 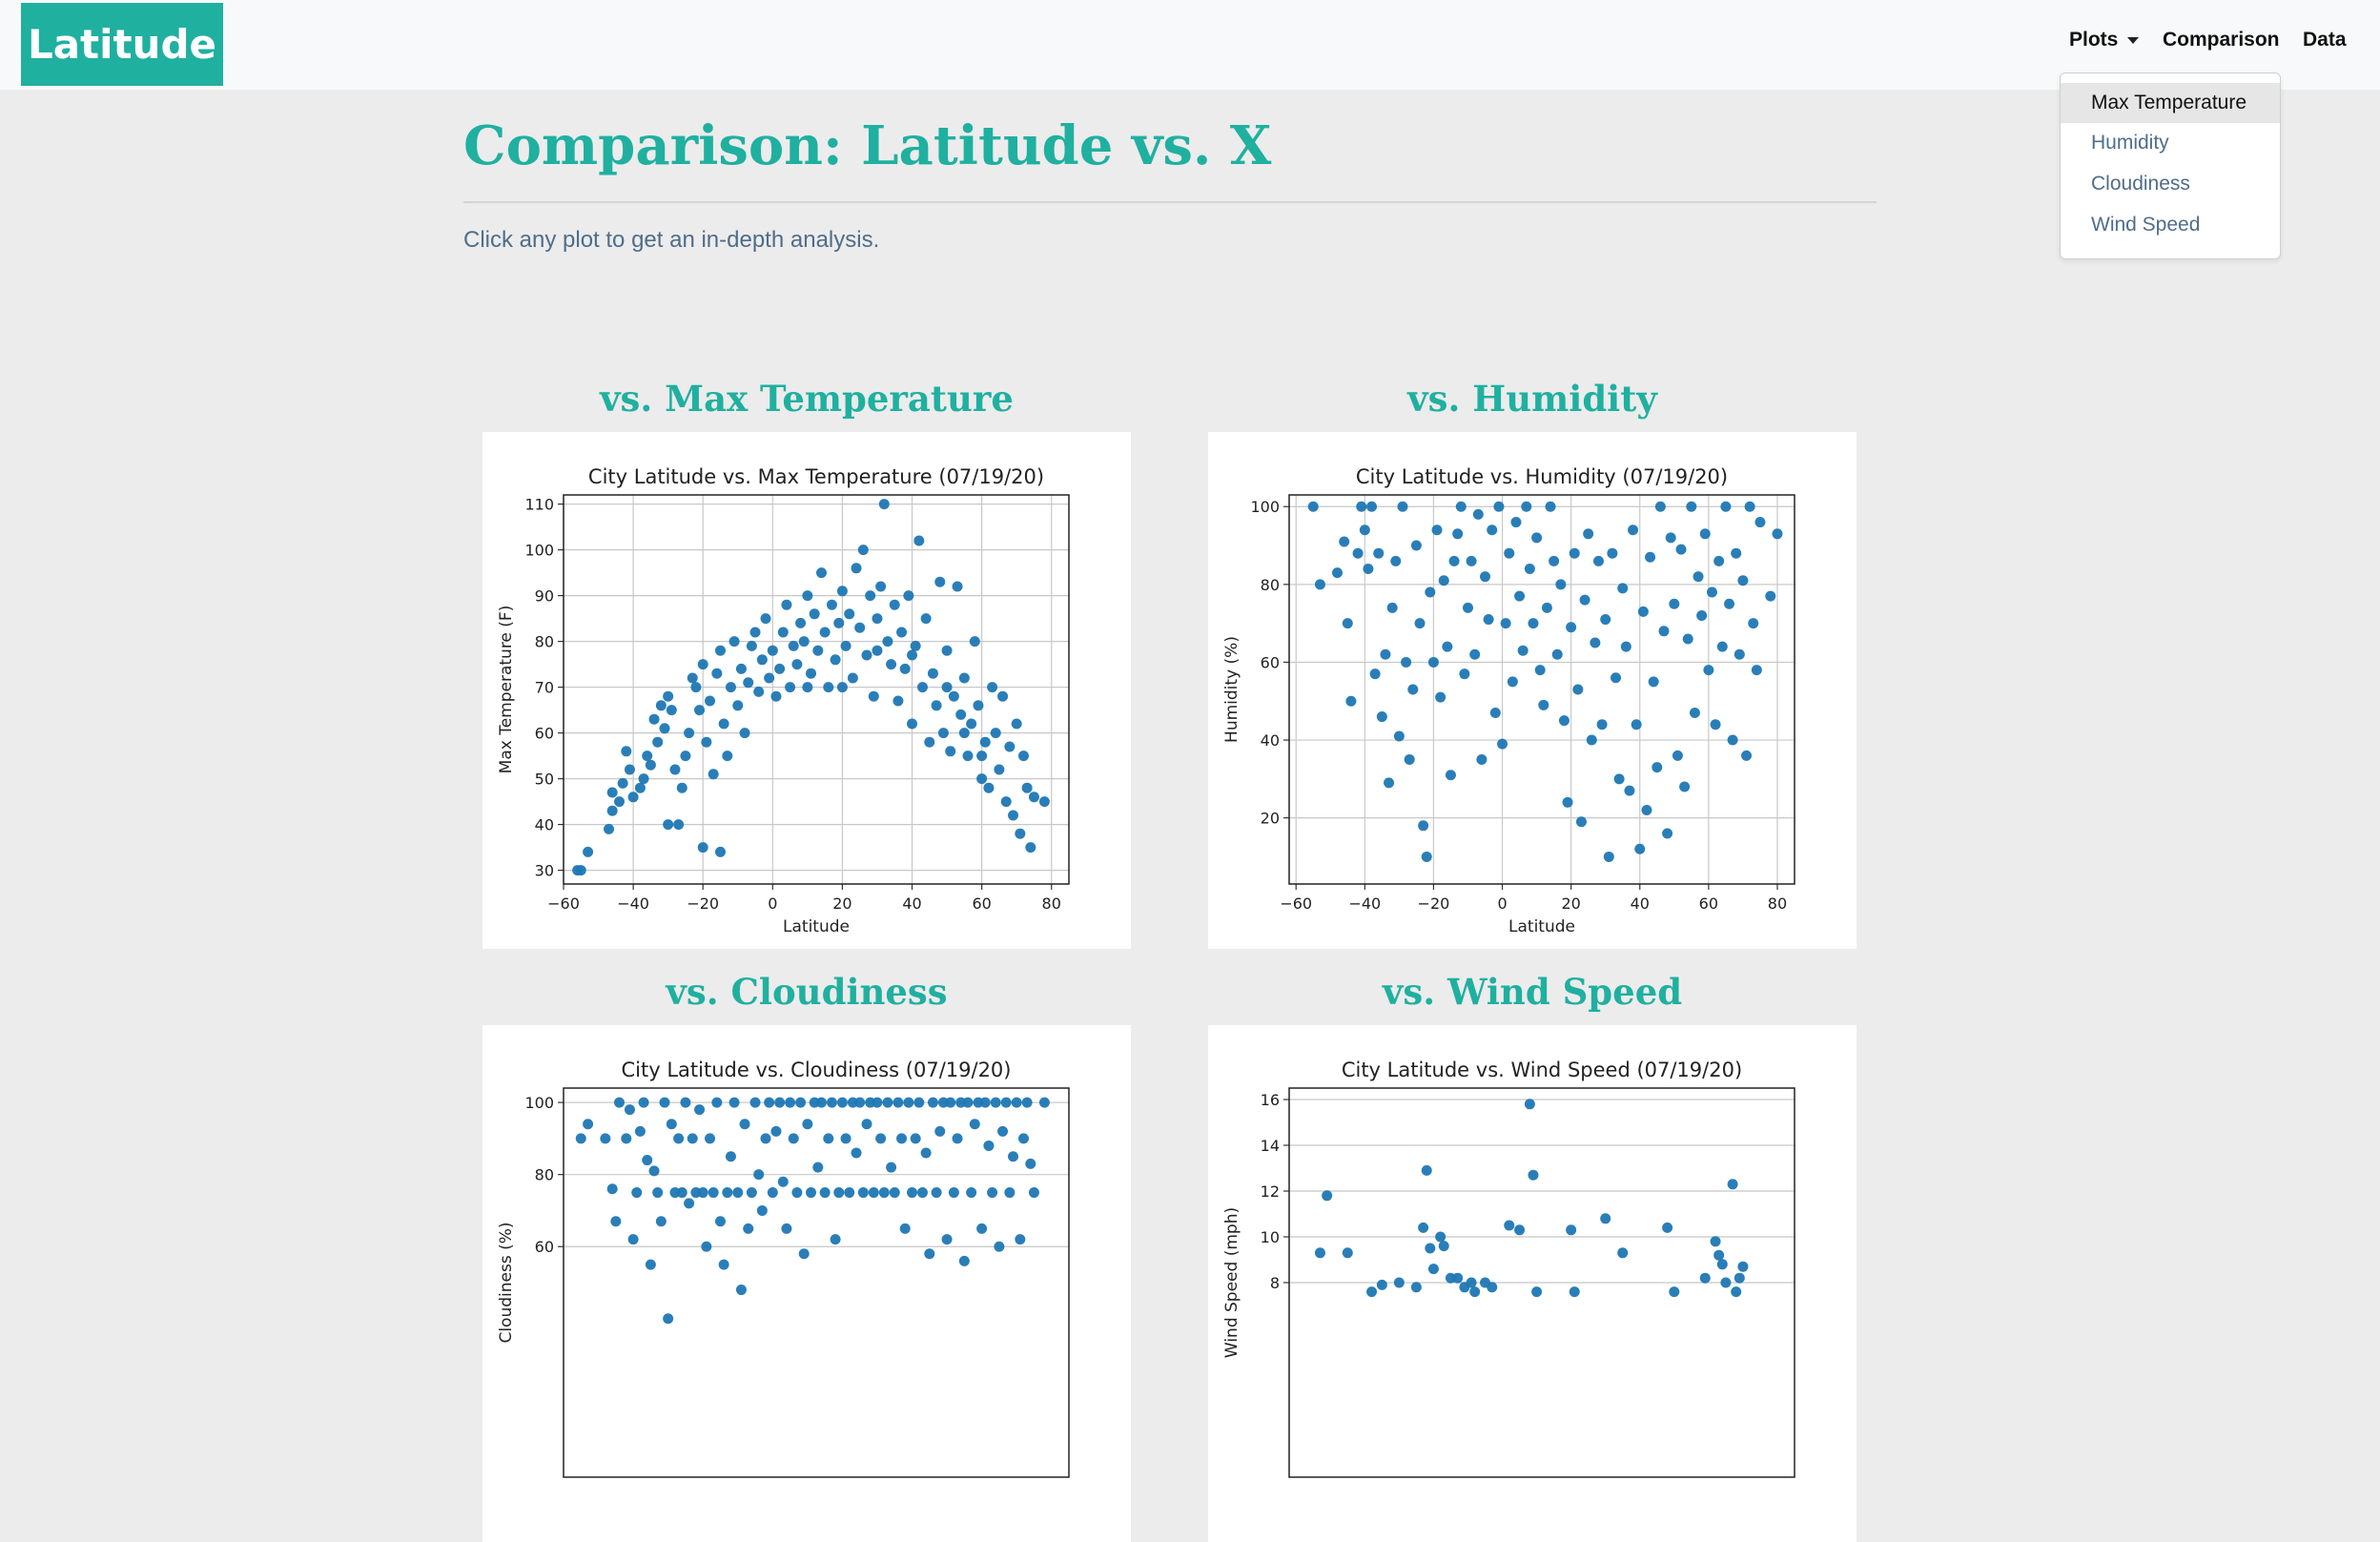 I want to click on x-tick-label: −60, so click(x=564, y=903).